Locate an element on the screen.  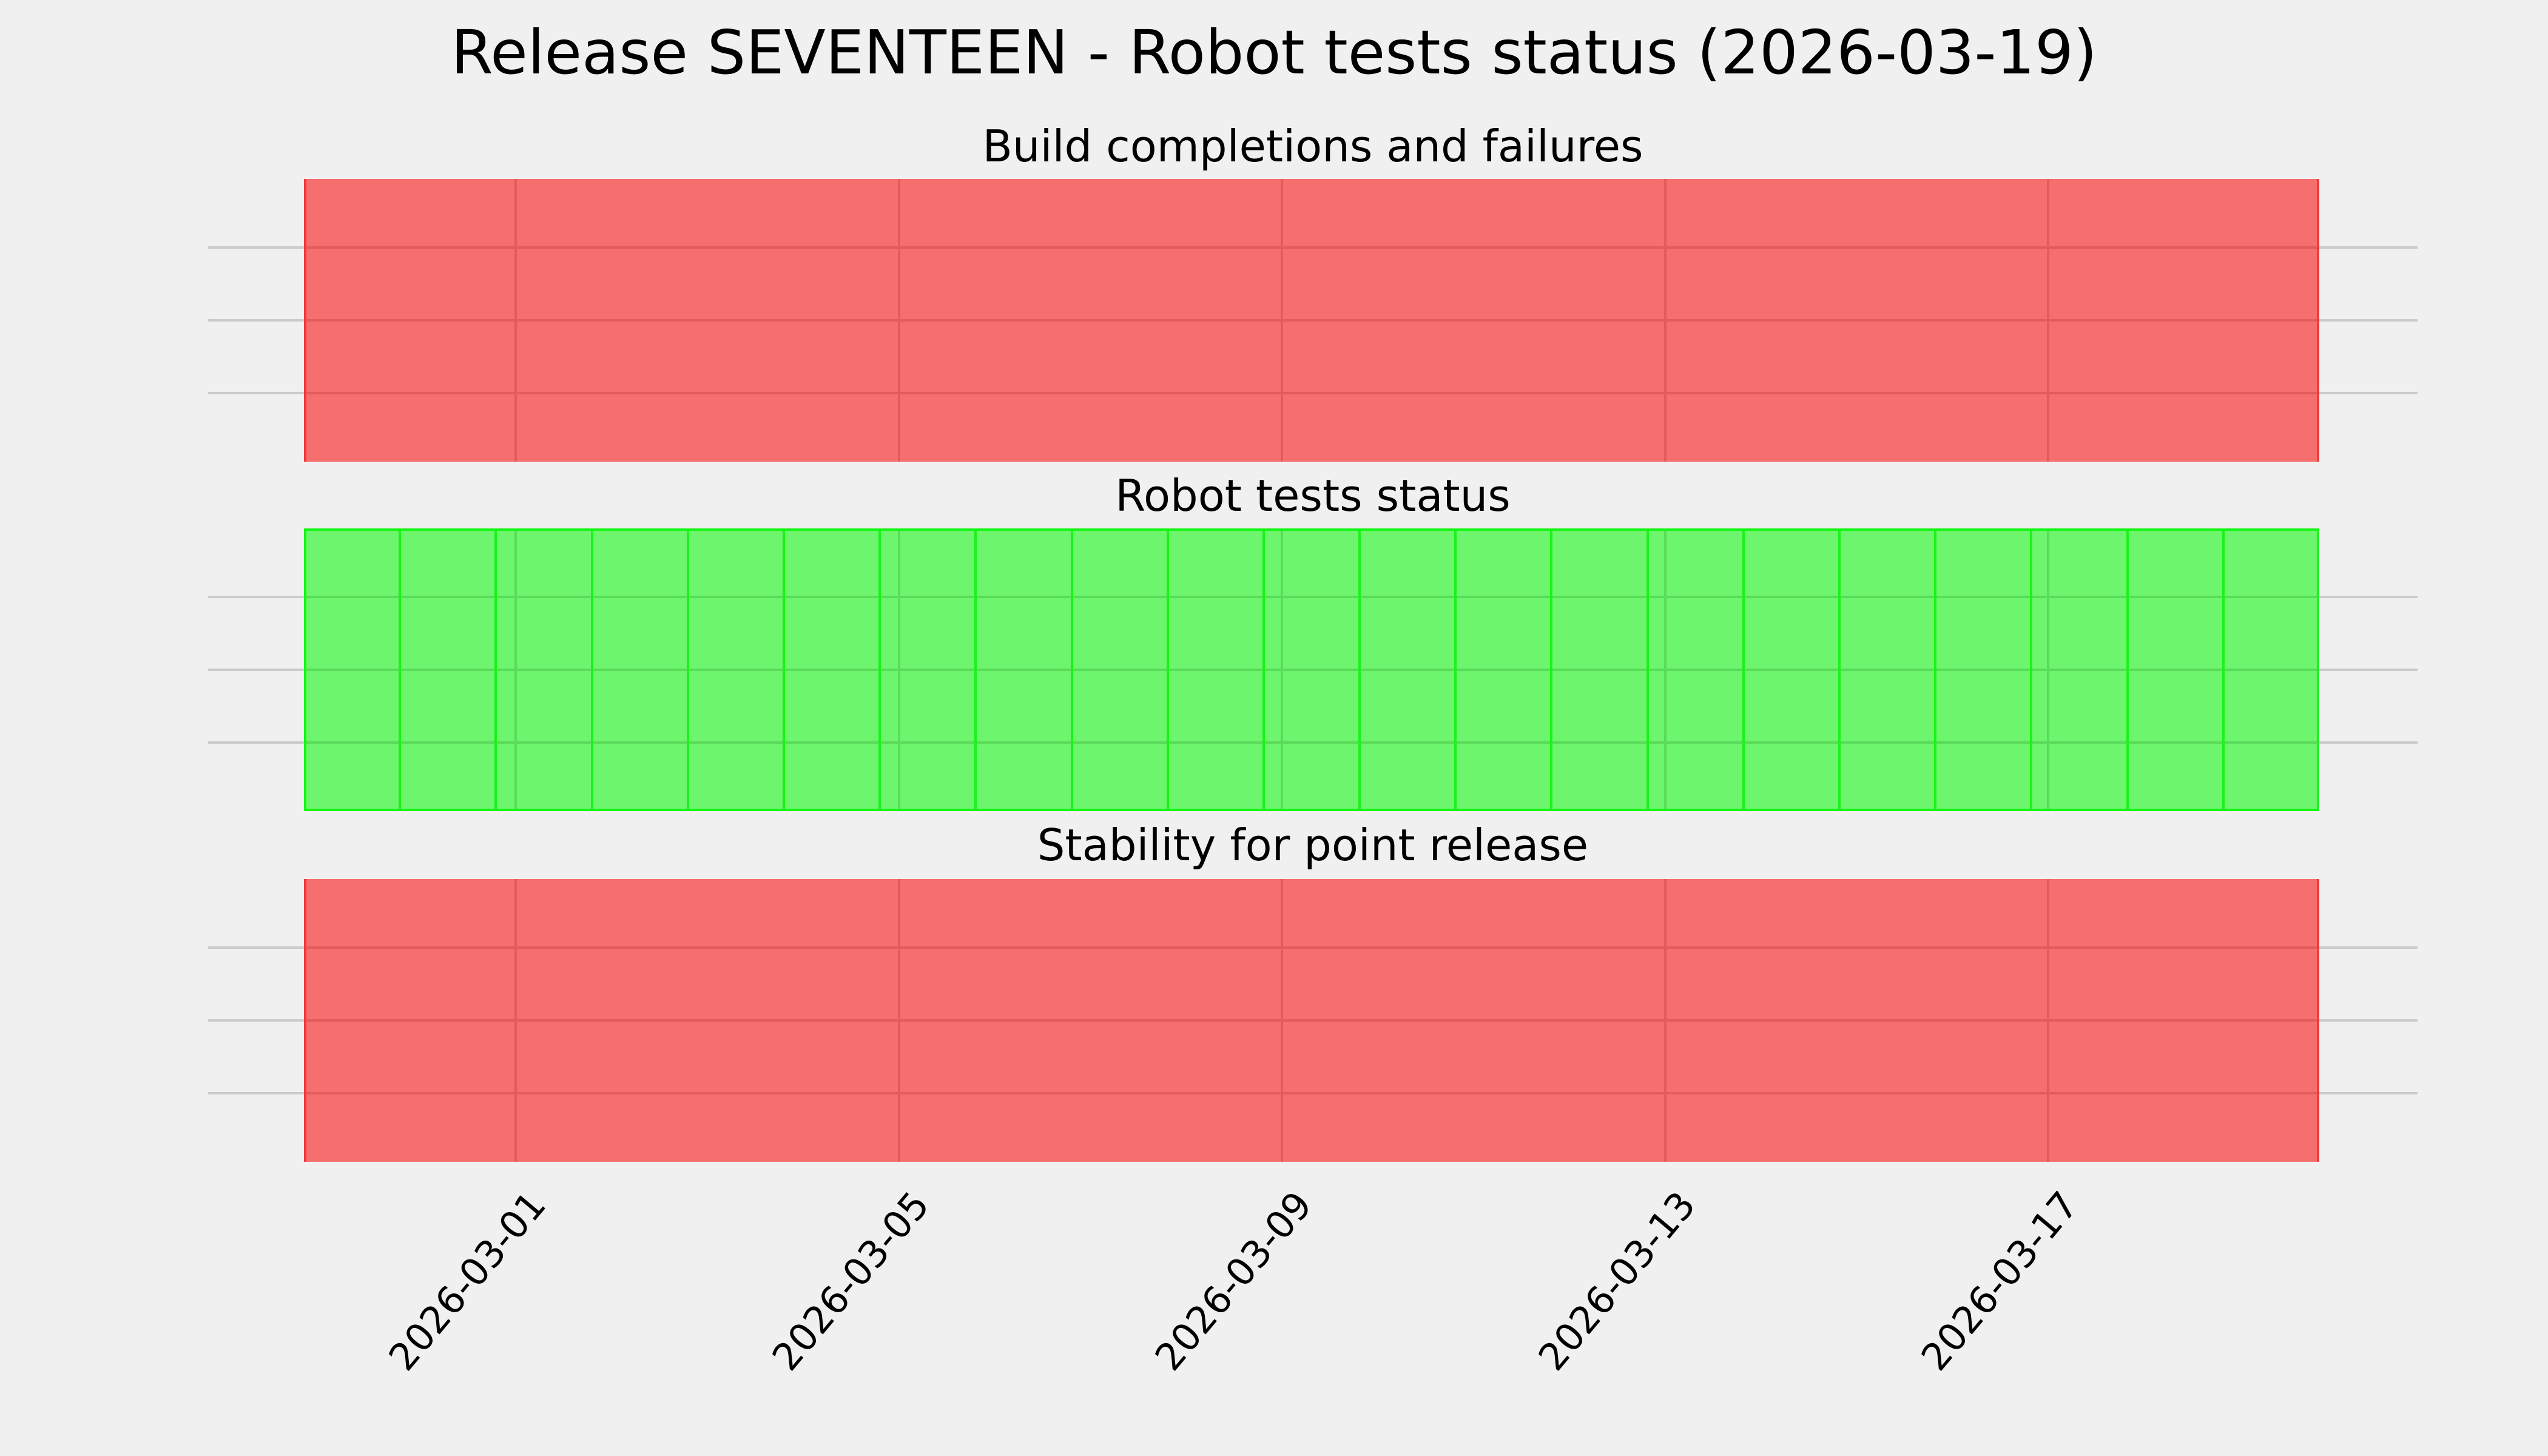
panel-title-robot: Robot tests status is located at coordinates (1313, 495).